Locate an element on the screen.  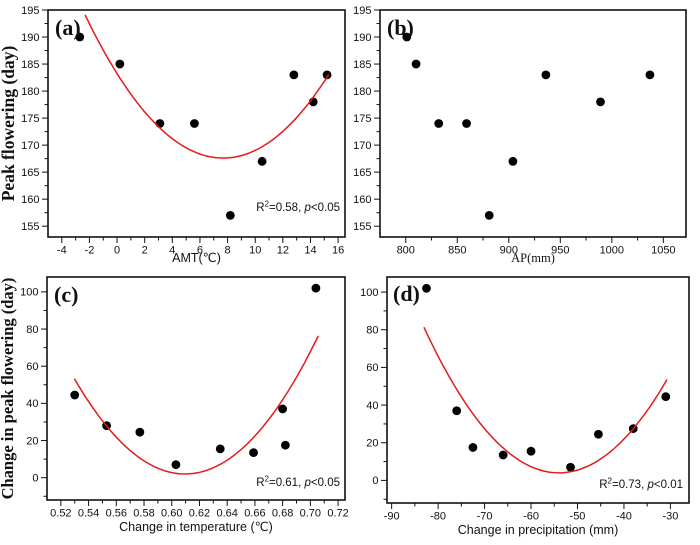
x-tick-label: 14 is located at coordinates (310, 251).